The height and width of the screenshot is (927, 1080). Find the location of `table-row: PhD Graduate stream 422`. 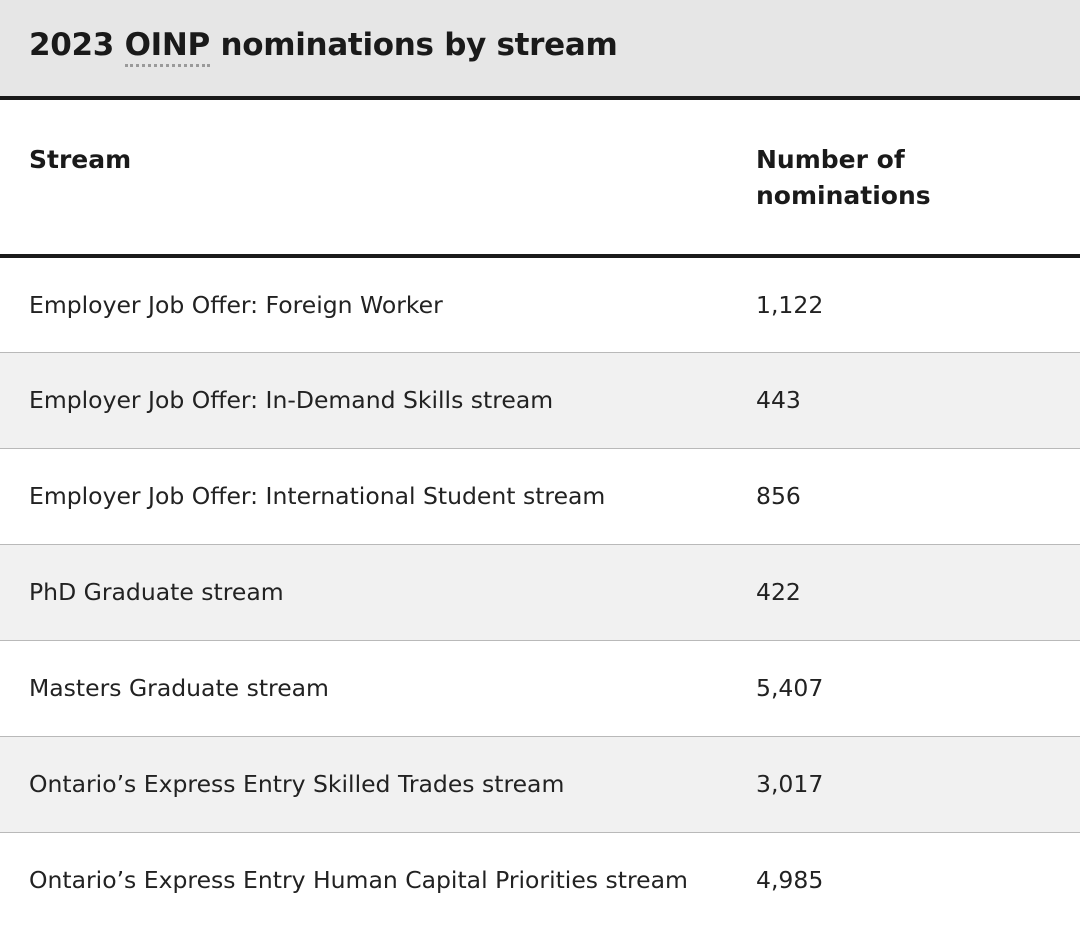

table-row: PhD Graduate stream 422 is located at coordinates (540, 592).